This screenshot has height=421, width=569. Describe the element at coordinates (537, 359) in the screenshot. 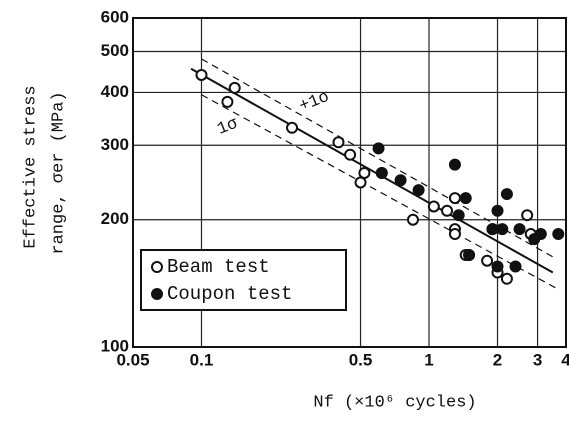

I see `x-tick-label: 3` at that location.